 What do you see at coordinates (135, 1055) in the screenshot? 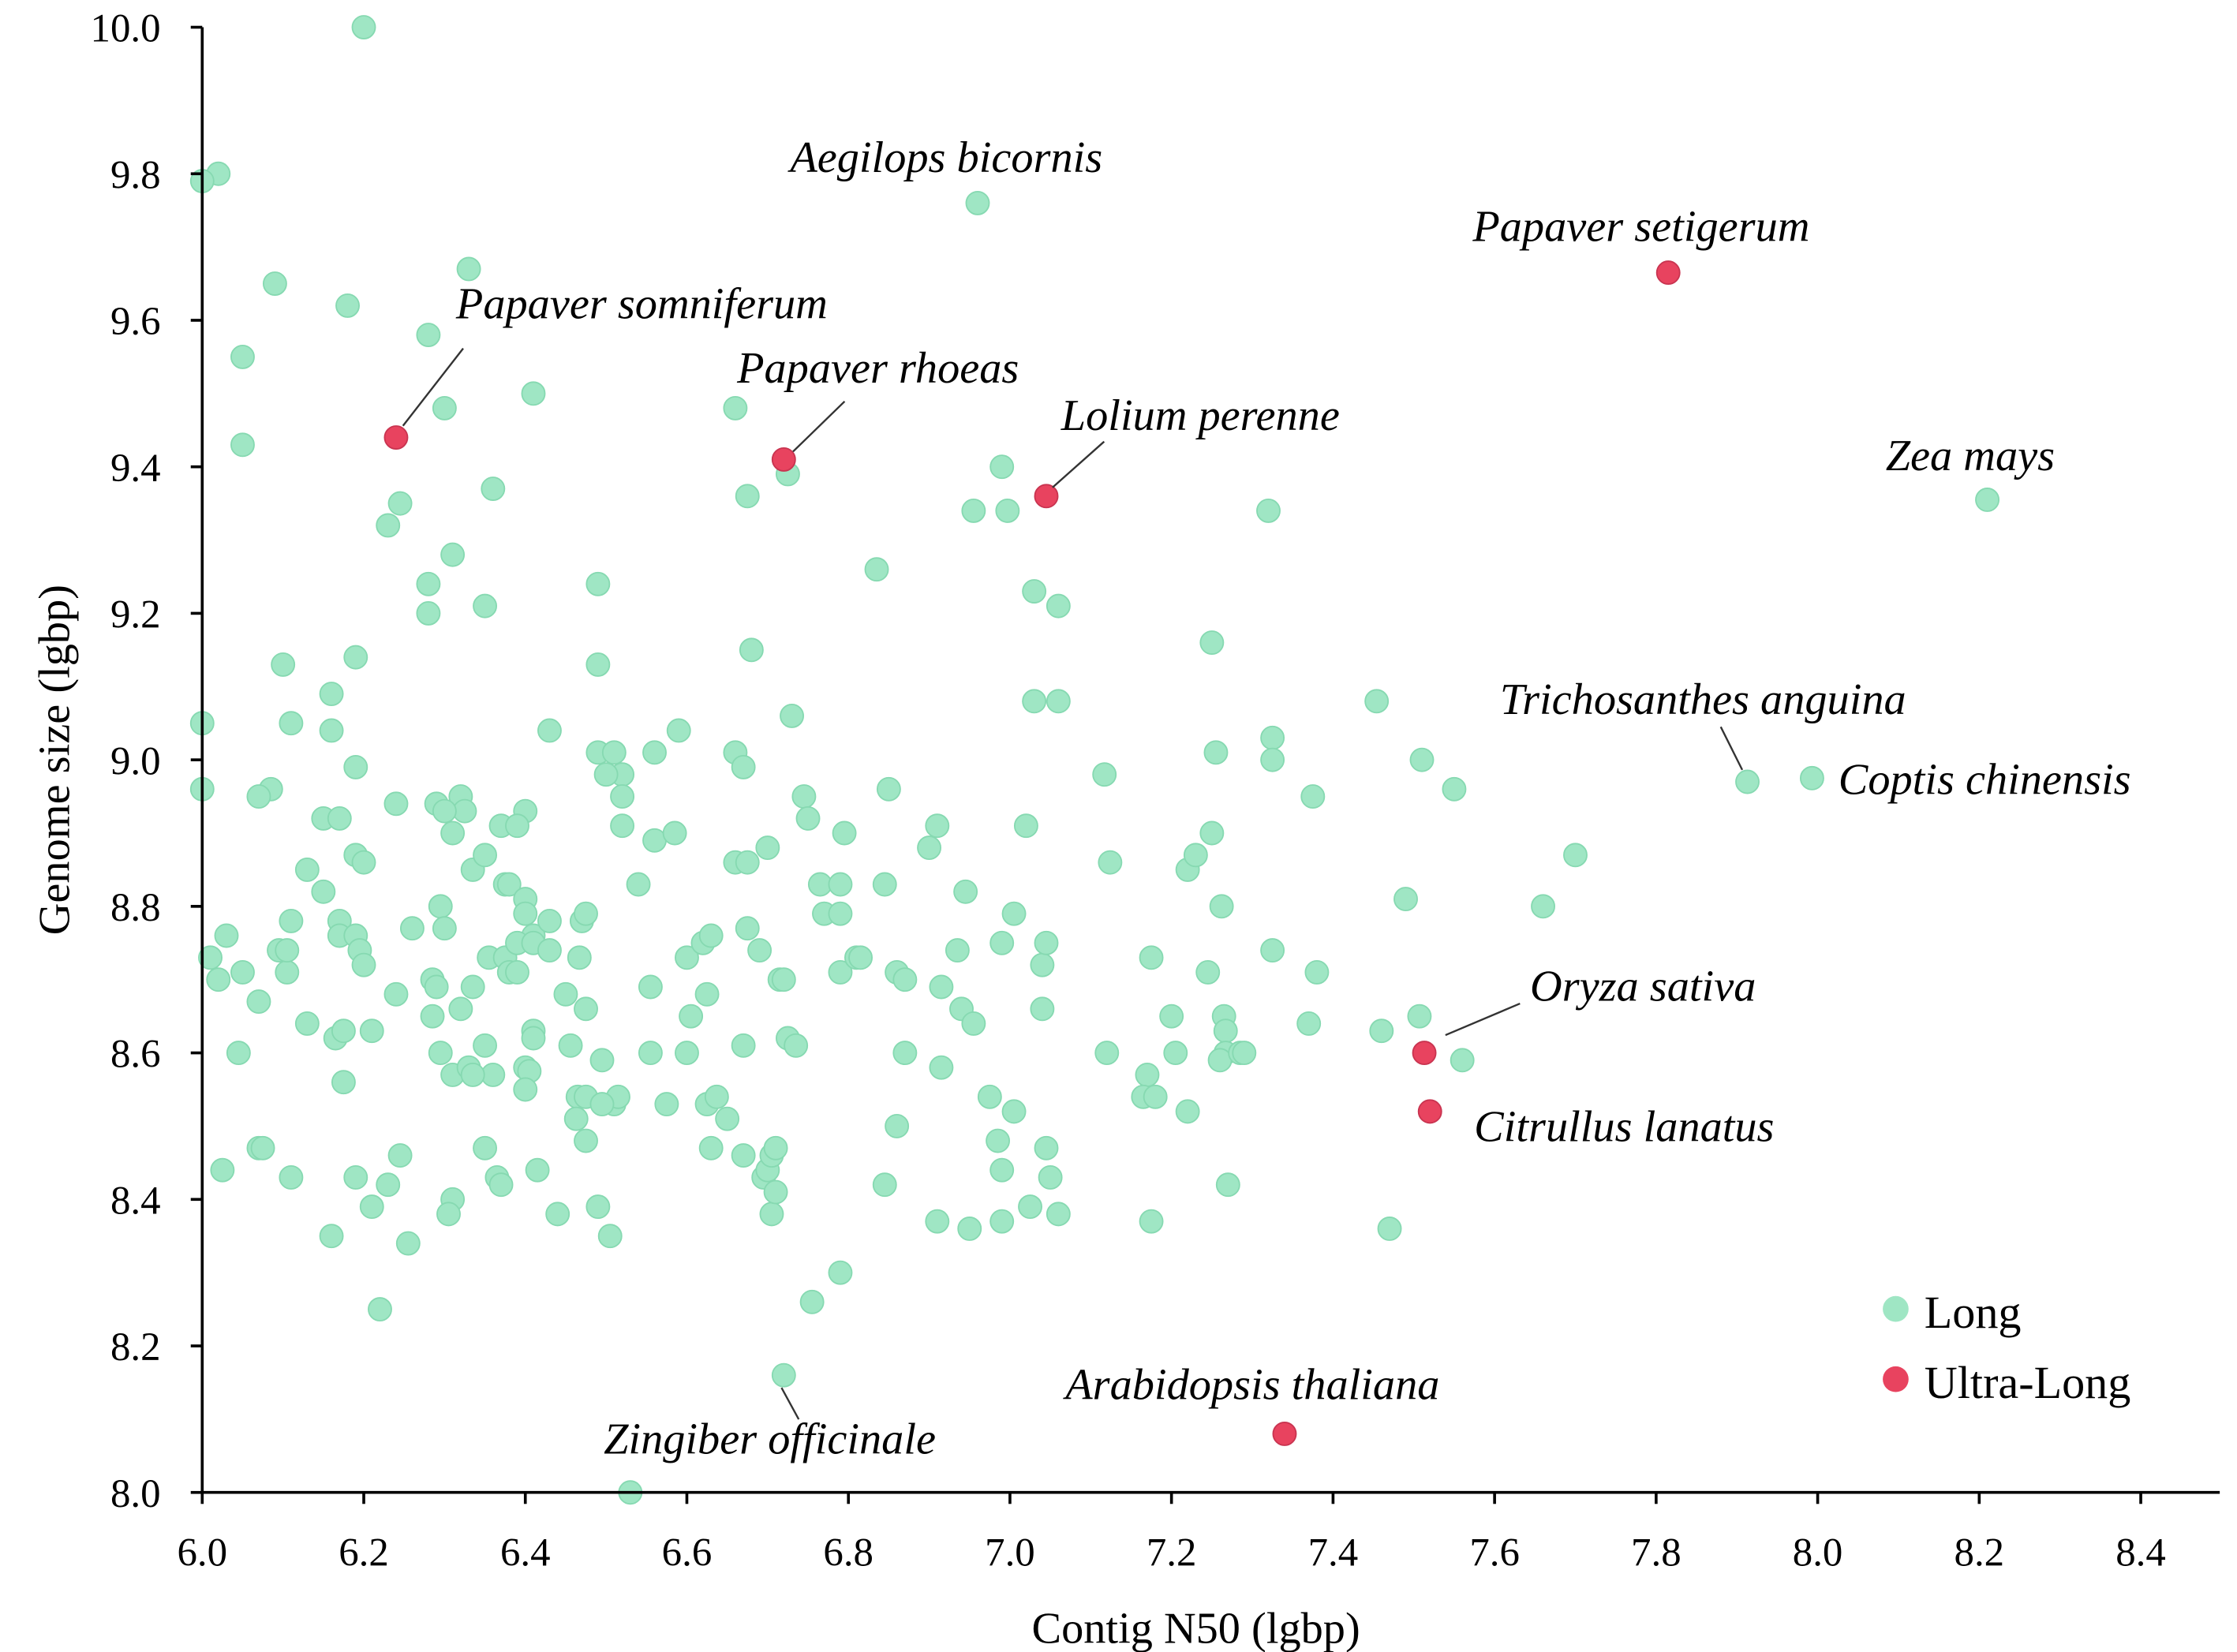
I see `y-tick-label: 8.6` at bounding box center [135, 1055].